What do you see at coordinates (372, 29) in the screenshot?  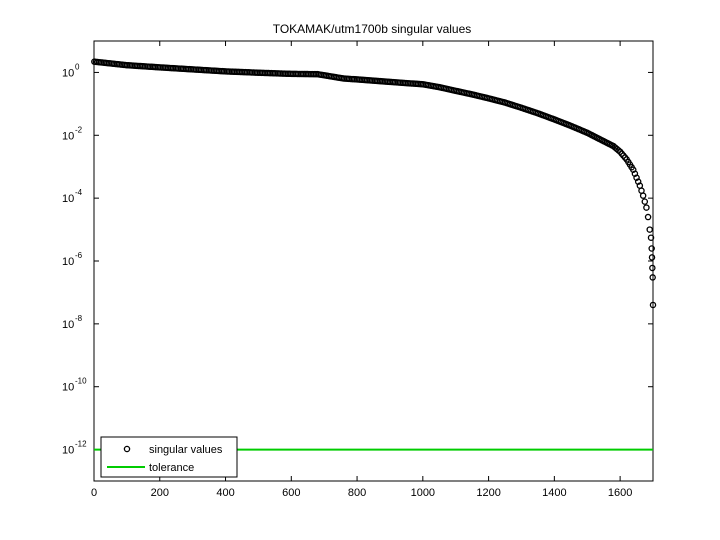 I see `chart-title: TOKAMAK/utm1700b singular values` at bounding box center [372, 29].